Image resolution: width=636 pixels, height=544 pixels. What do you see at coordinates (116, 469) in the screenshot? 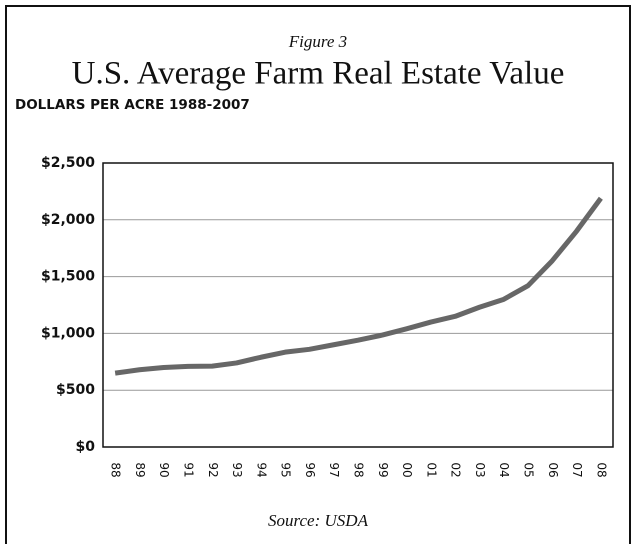
I see `x-tick-label: 88` at bounding box center [116, 469].